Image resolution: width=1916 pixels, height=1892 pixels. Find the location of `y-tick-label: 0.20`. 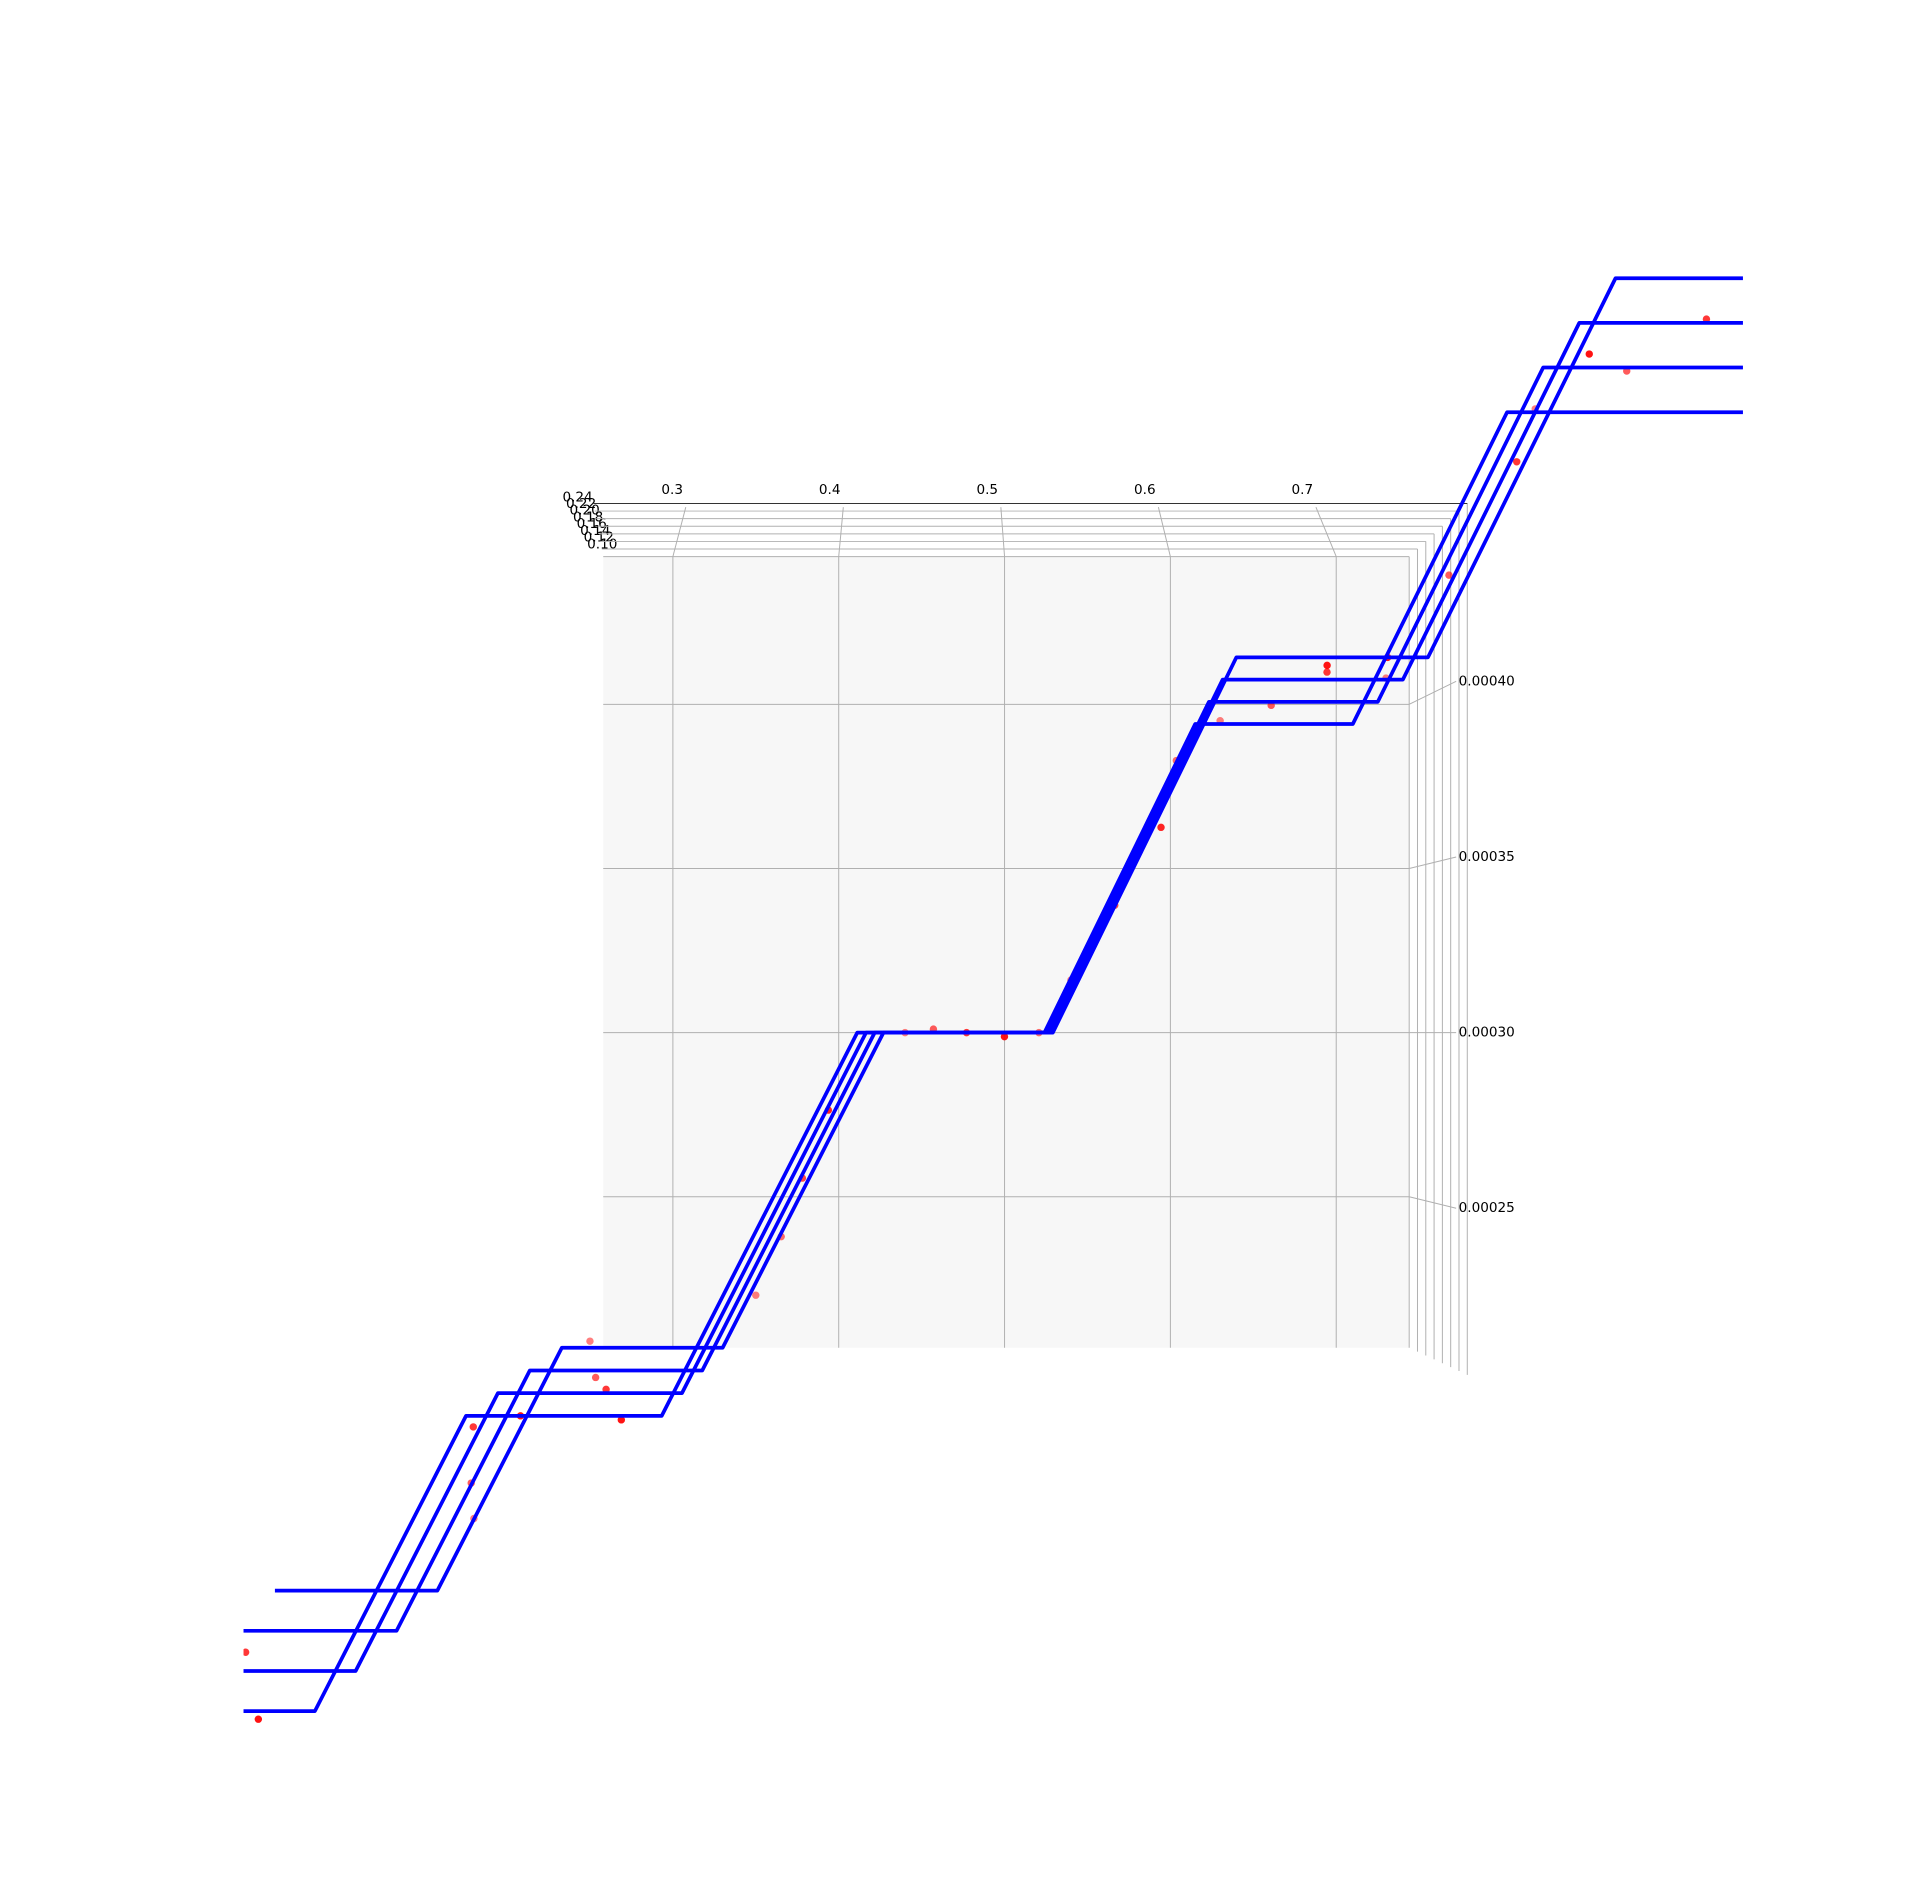

y-tick-label: 0.20 is located at coordinates (585, 511).